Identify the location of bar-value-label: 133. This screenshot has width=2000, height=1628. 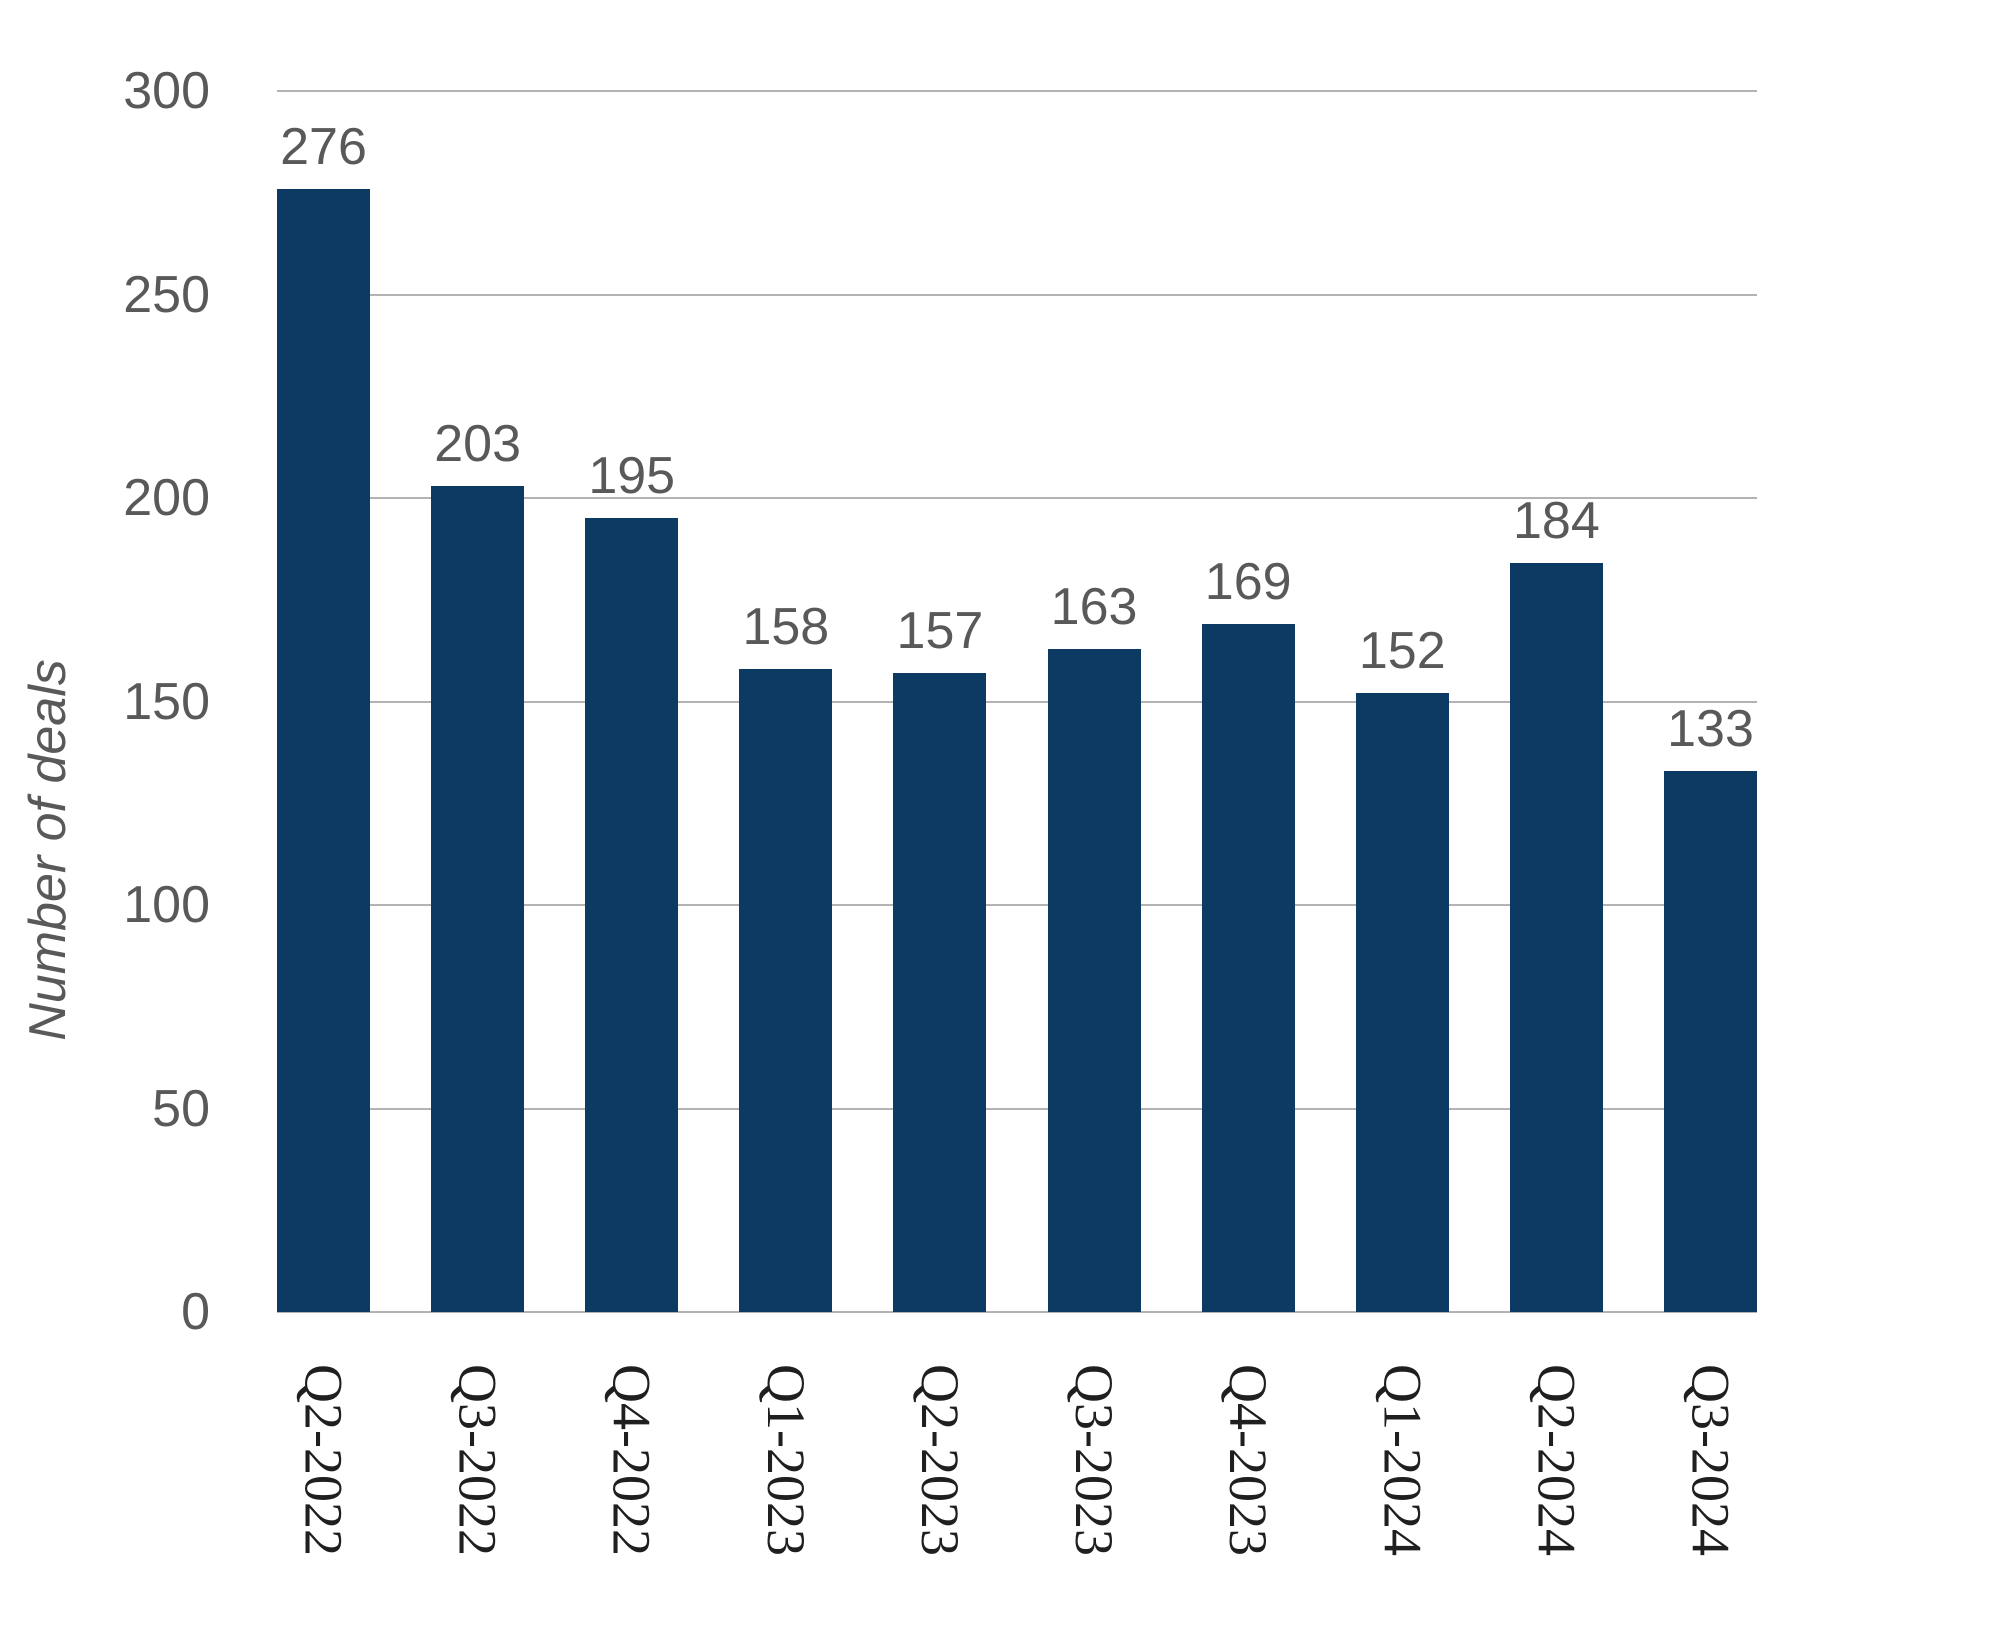
(1710, 728).